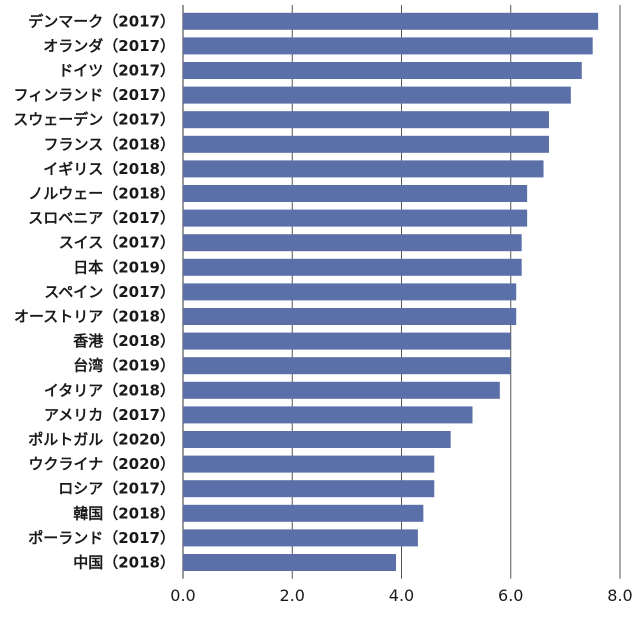 The height and width of the screenshot is (630, 640). Describe the element at coordinates (619, 595) in the screenshot. I see `x-tick-label: 8.0` at that location.